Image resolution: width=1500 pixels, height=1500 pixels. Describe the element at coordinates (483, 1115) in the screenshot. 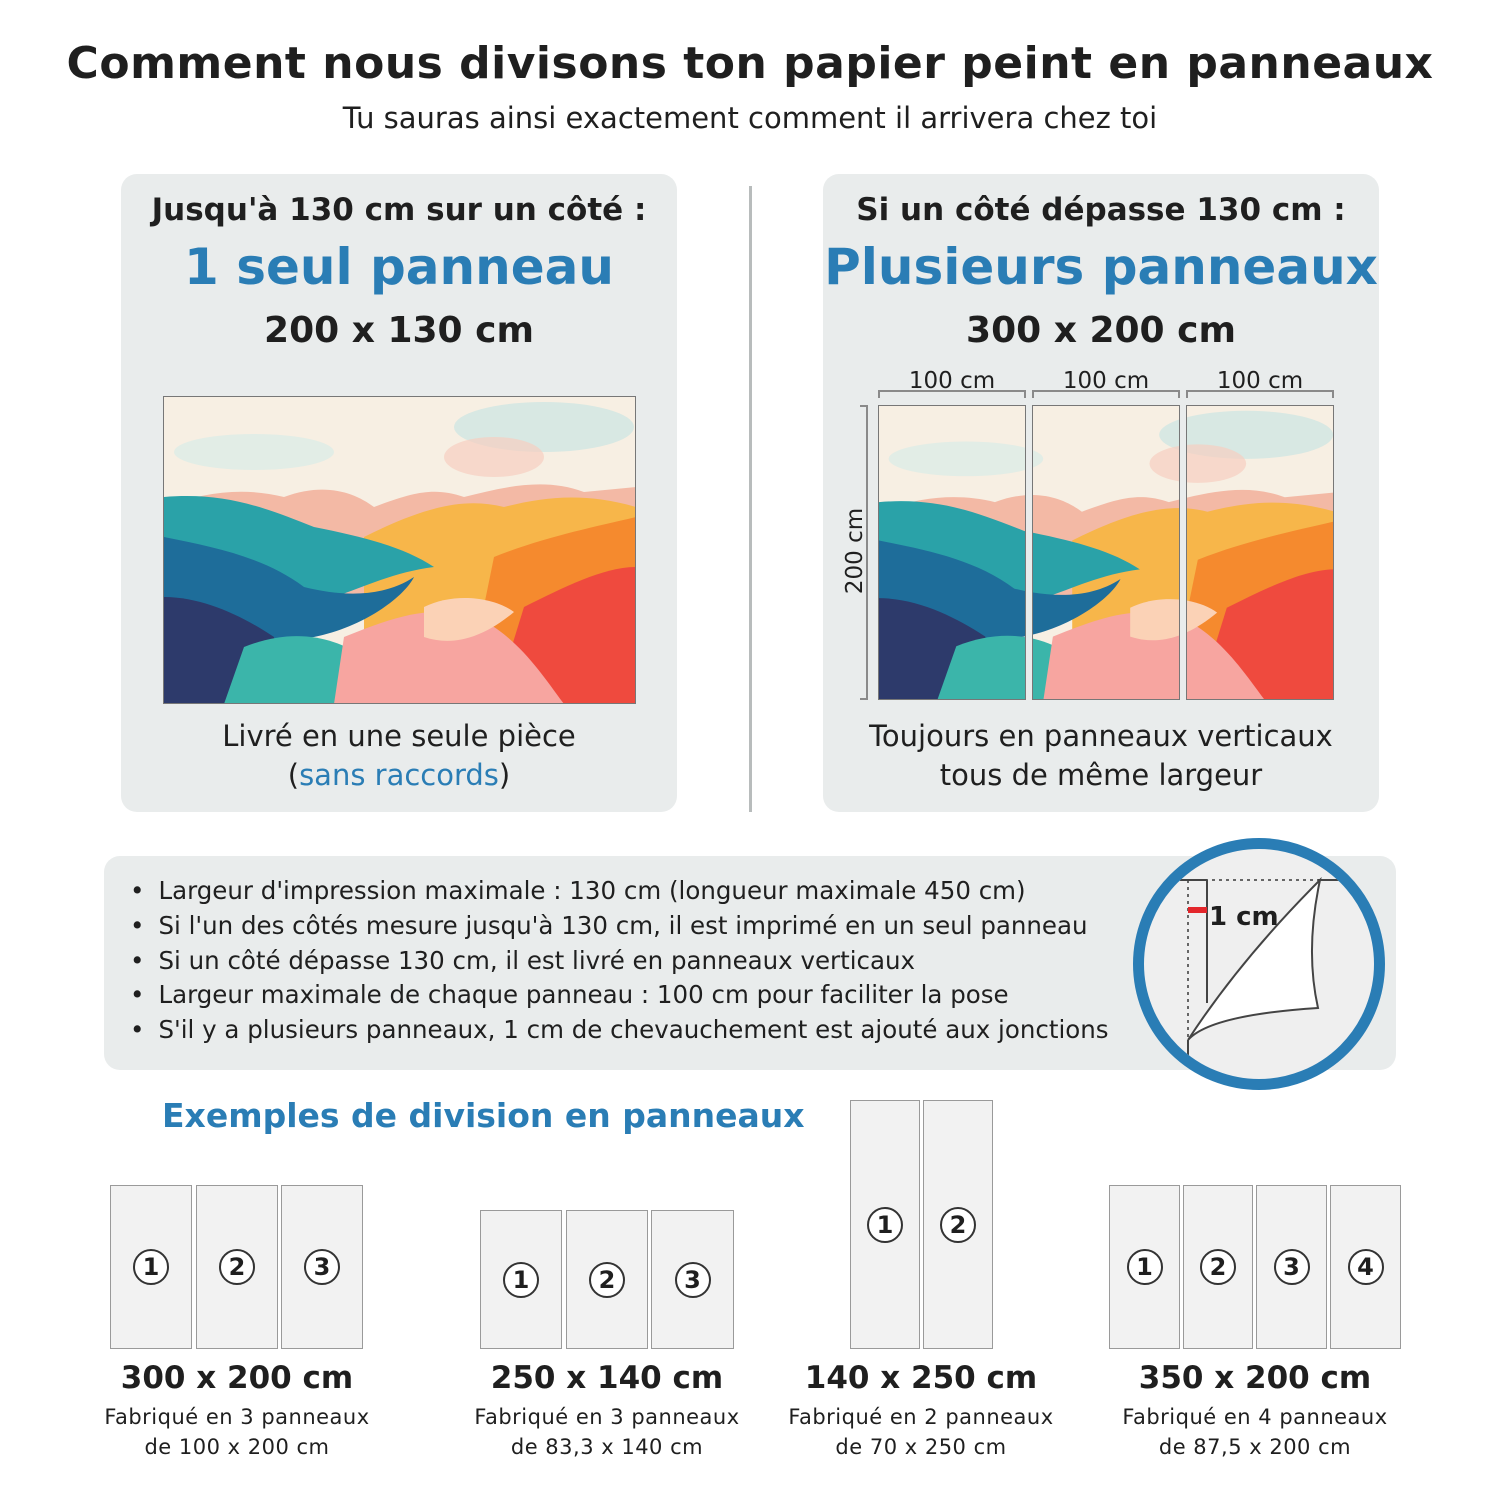

I see `examples-title: Exemples de division en panneaux` at that location.